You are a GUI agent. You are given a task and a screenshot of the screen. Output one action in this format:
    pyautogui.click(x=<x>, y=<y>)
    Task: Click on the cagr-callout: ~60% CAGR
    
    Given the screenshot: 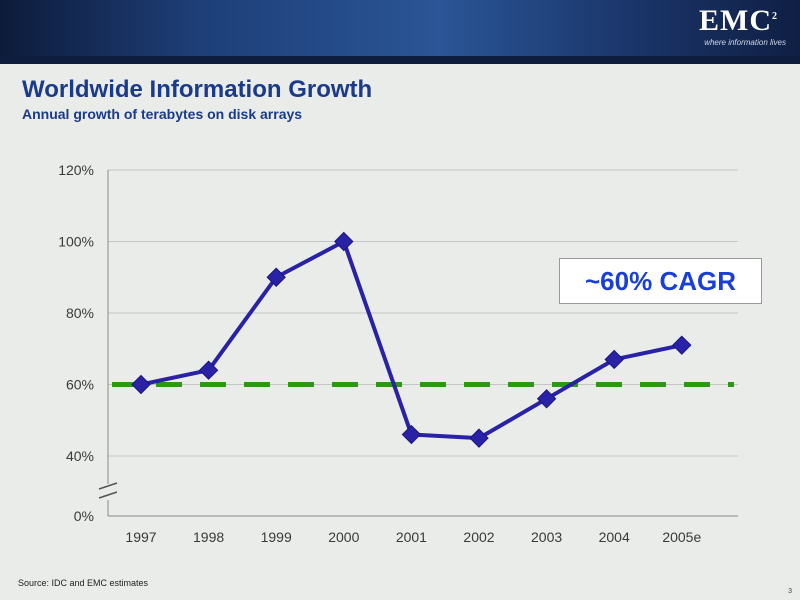 What is the action you would take?
    pyautogui.click(x=660, y=281)
    